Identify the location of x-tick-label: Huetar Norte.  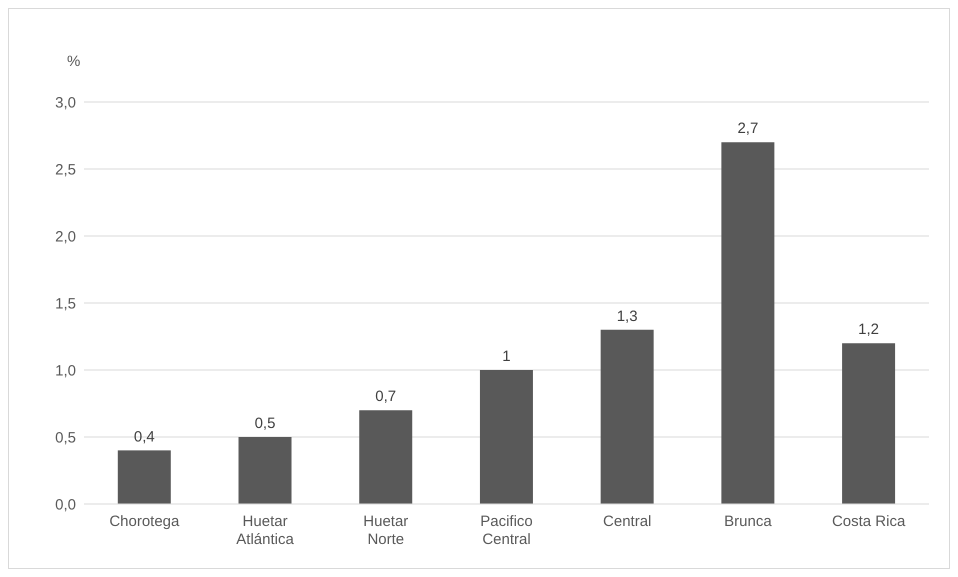
(385, 530).